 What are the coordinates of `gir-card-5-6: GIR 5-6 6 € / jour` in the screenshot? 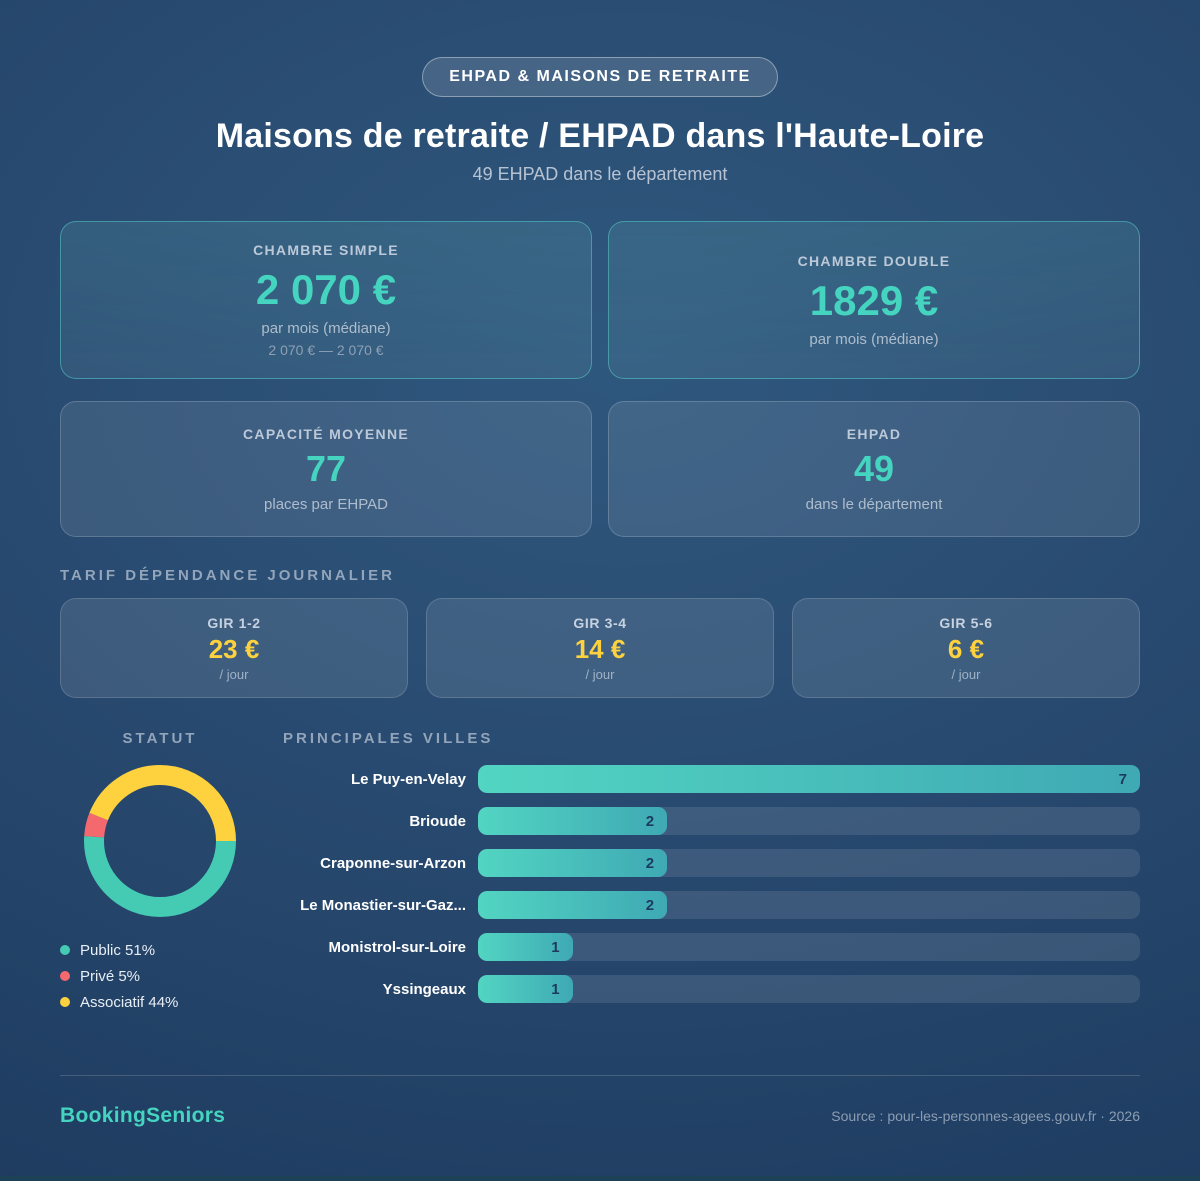 It's located at (966, 648).